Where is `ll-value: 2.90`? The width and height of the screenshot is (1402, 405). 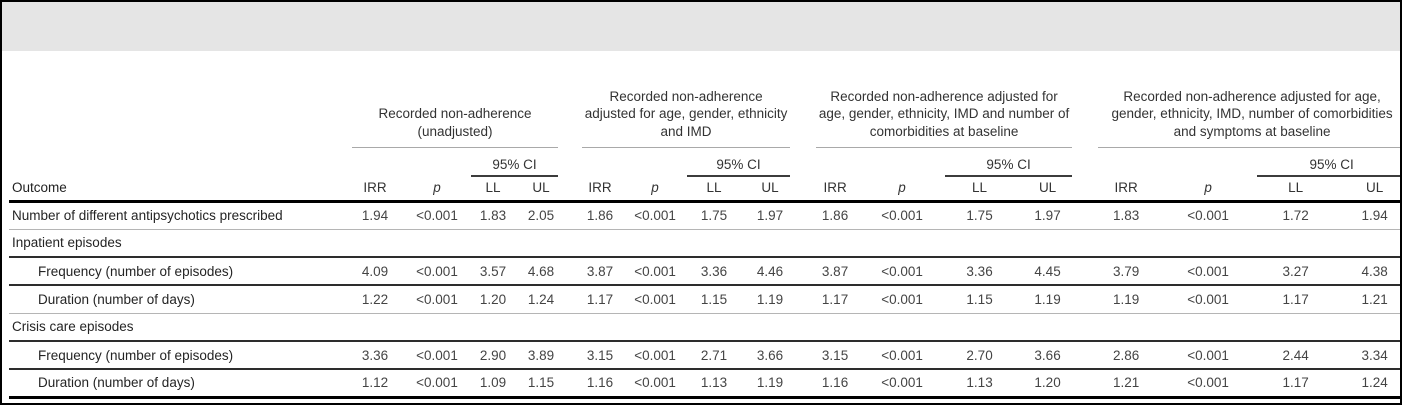
ll-value: 2.90 is located at coordinates (493, 355).